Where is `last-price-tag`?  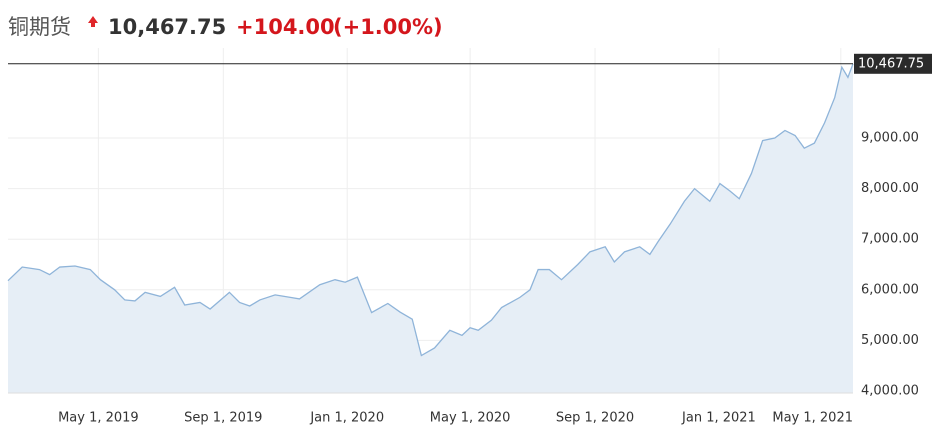
last-price-tag is located at coordinates (893, 63).